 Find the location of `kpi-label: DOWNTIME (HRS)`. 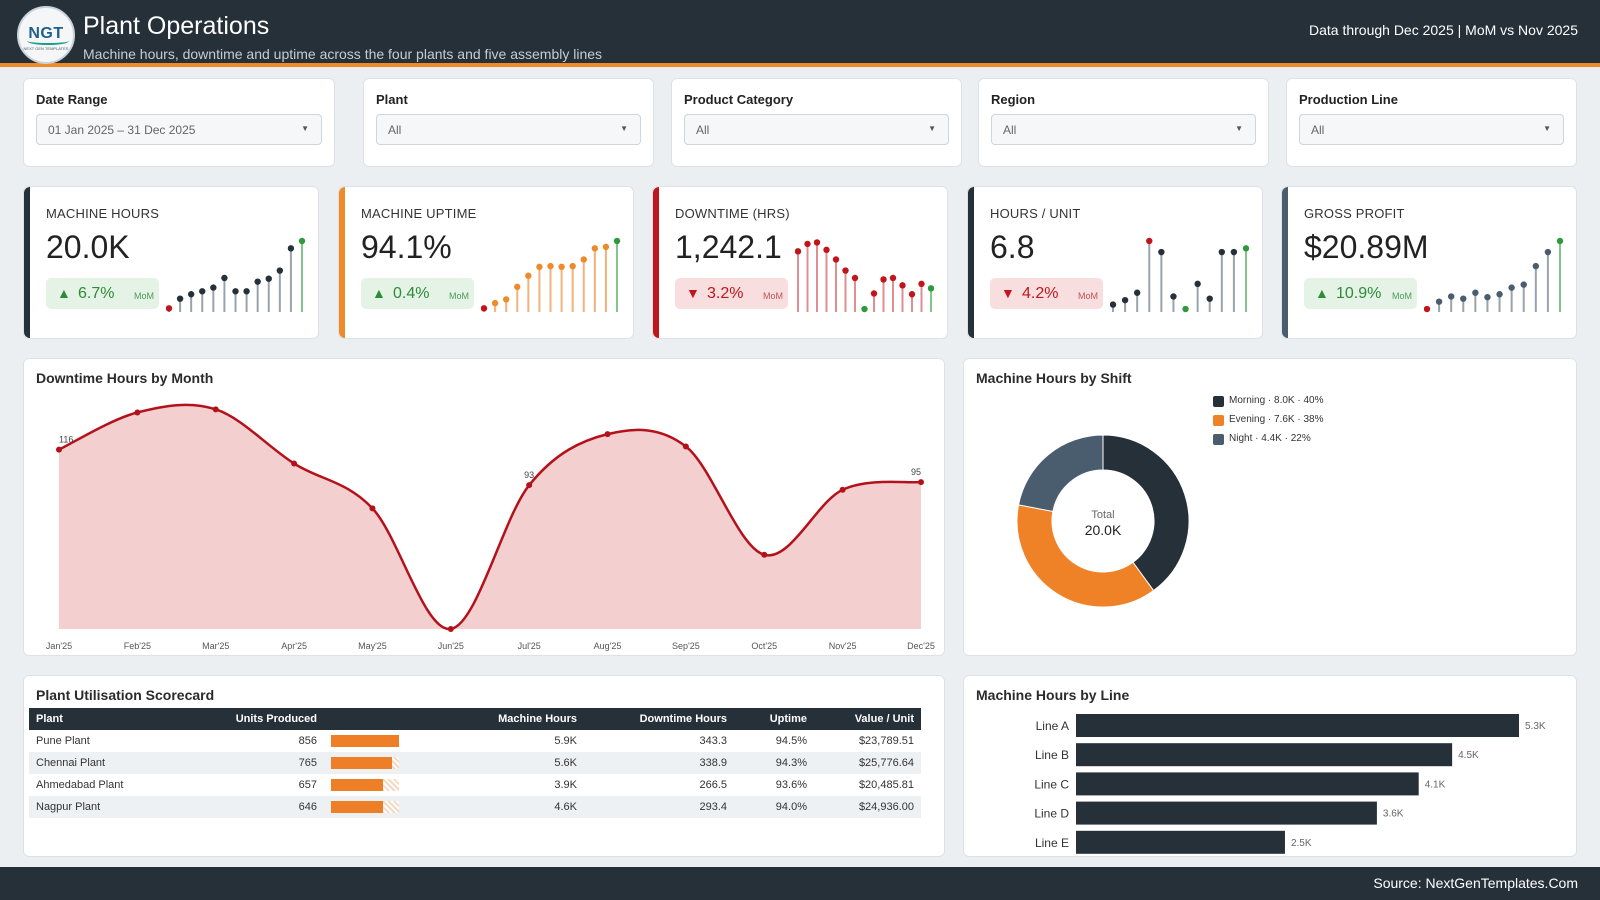

kpi-label: DOWNTIME (HRS) is located at coordinates (732, 213).